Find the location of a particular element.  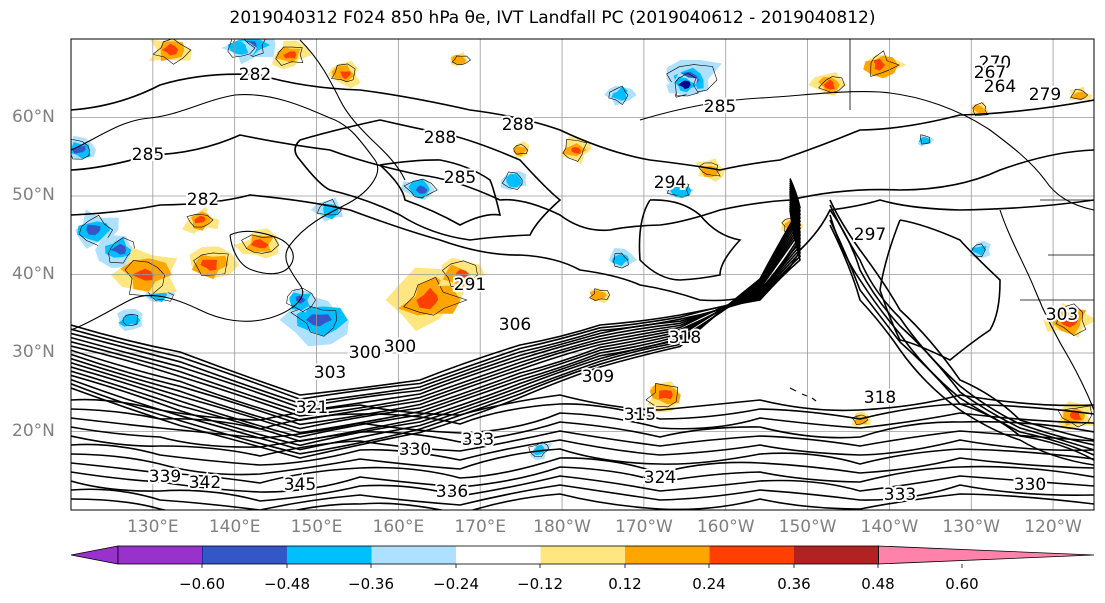

contour-label: 336 is located at coordinates (452, 492).